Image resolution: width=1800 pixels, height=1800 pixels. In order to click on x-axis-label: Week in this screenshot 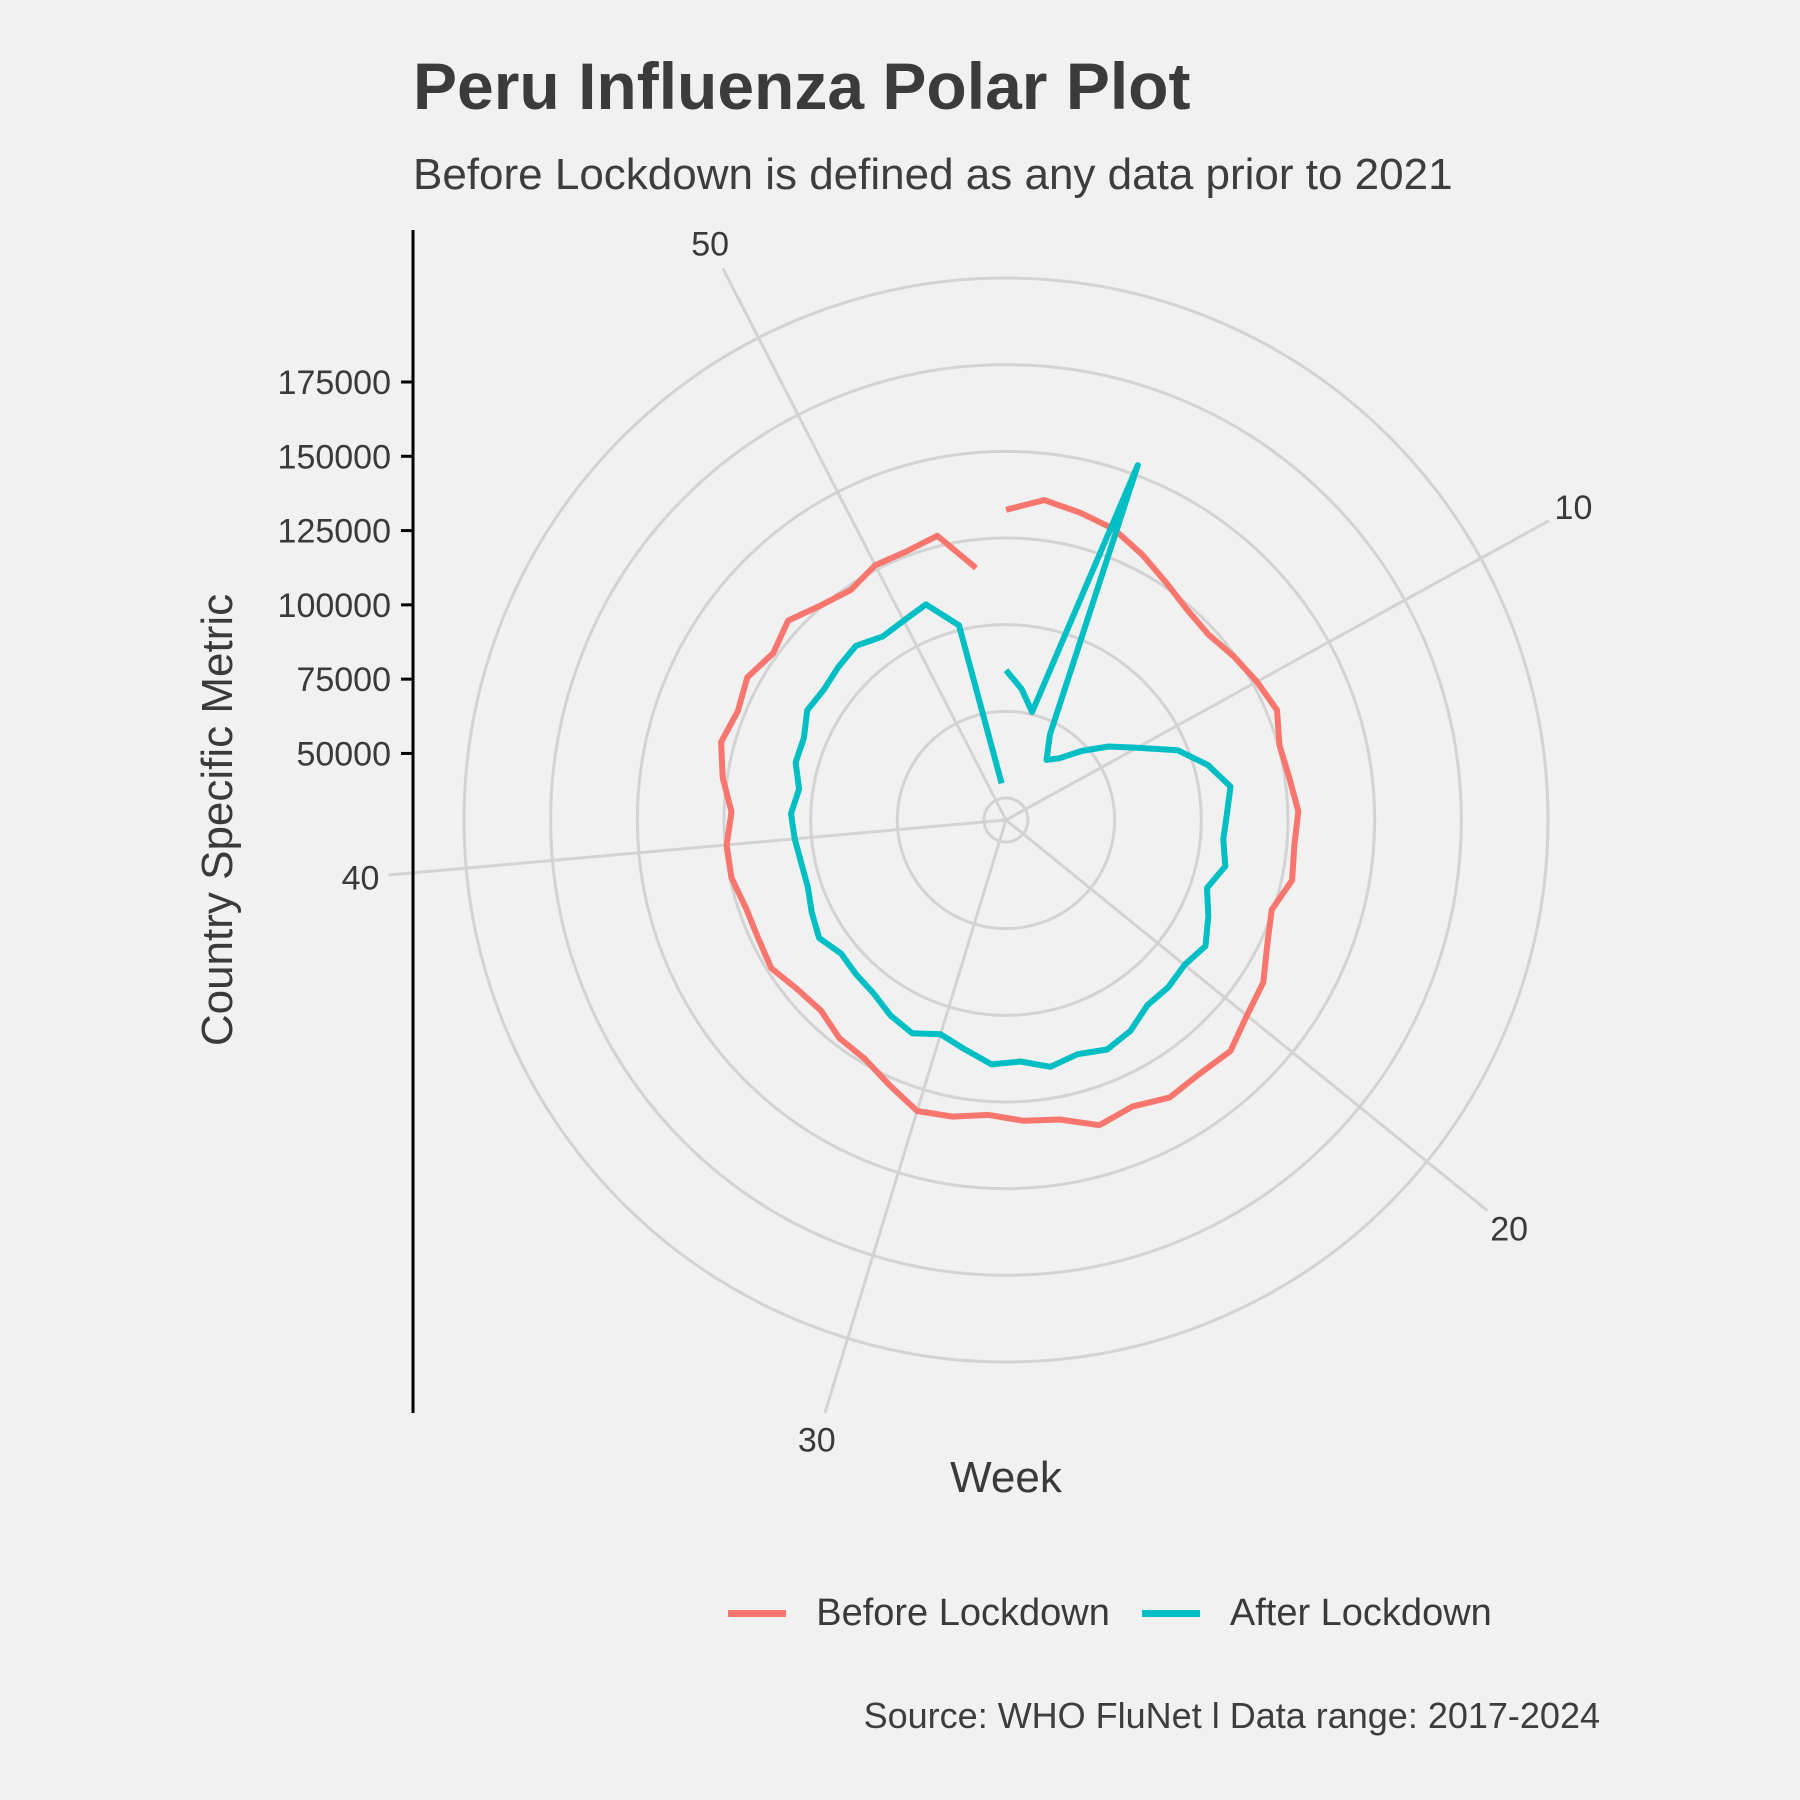, I will do `click(1006, 1477)`.